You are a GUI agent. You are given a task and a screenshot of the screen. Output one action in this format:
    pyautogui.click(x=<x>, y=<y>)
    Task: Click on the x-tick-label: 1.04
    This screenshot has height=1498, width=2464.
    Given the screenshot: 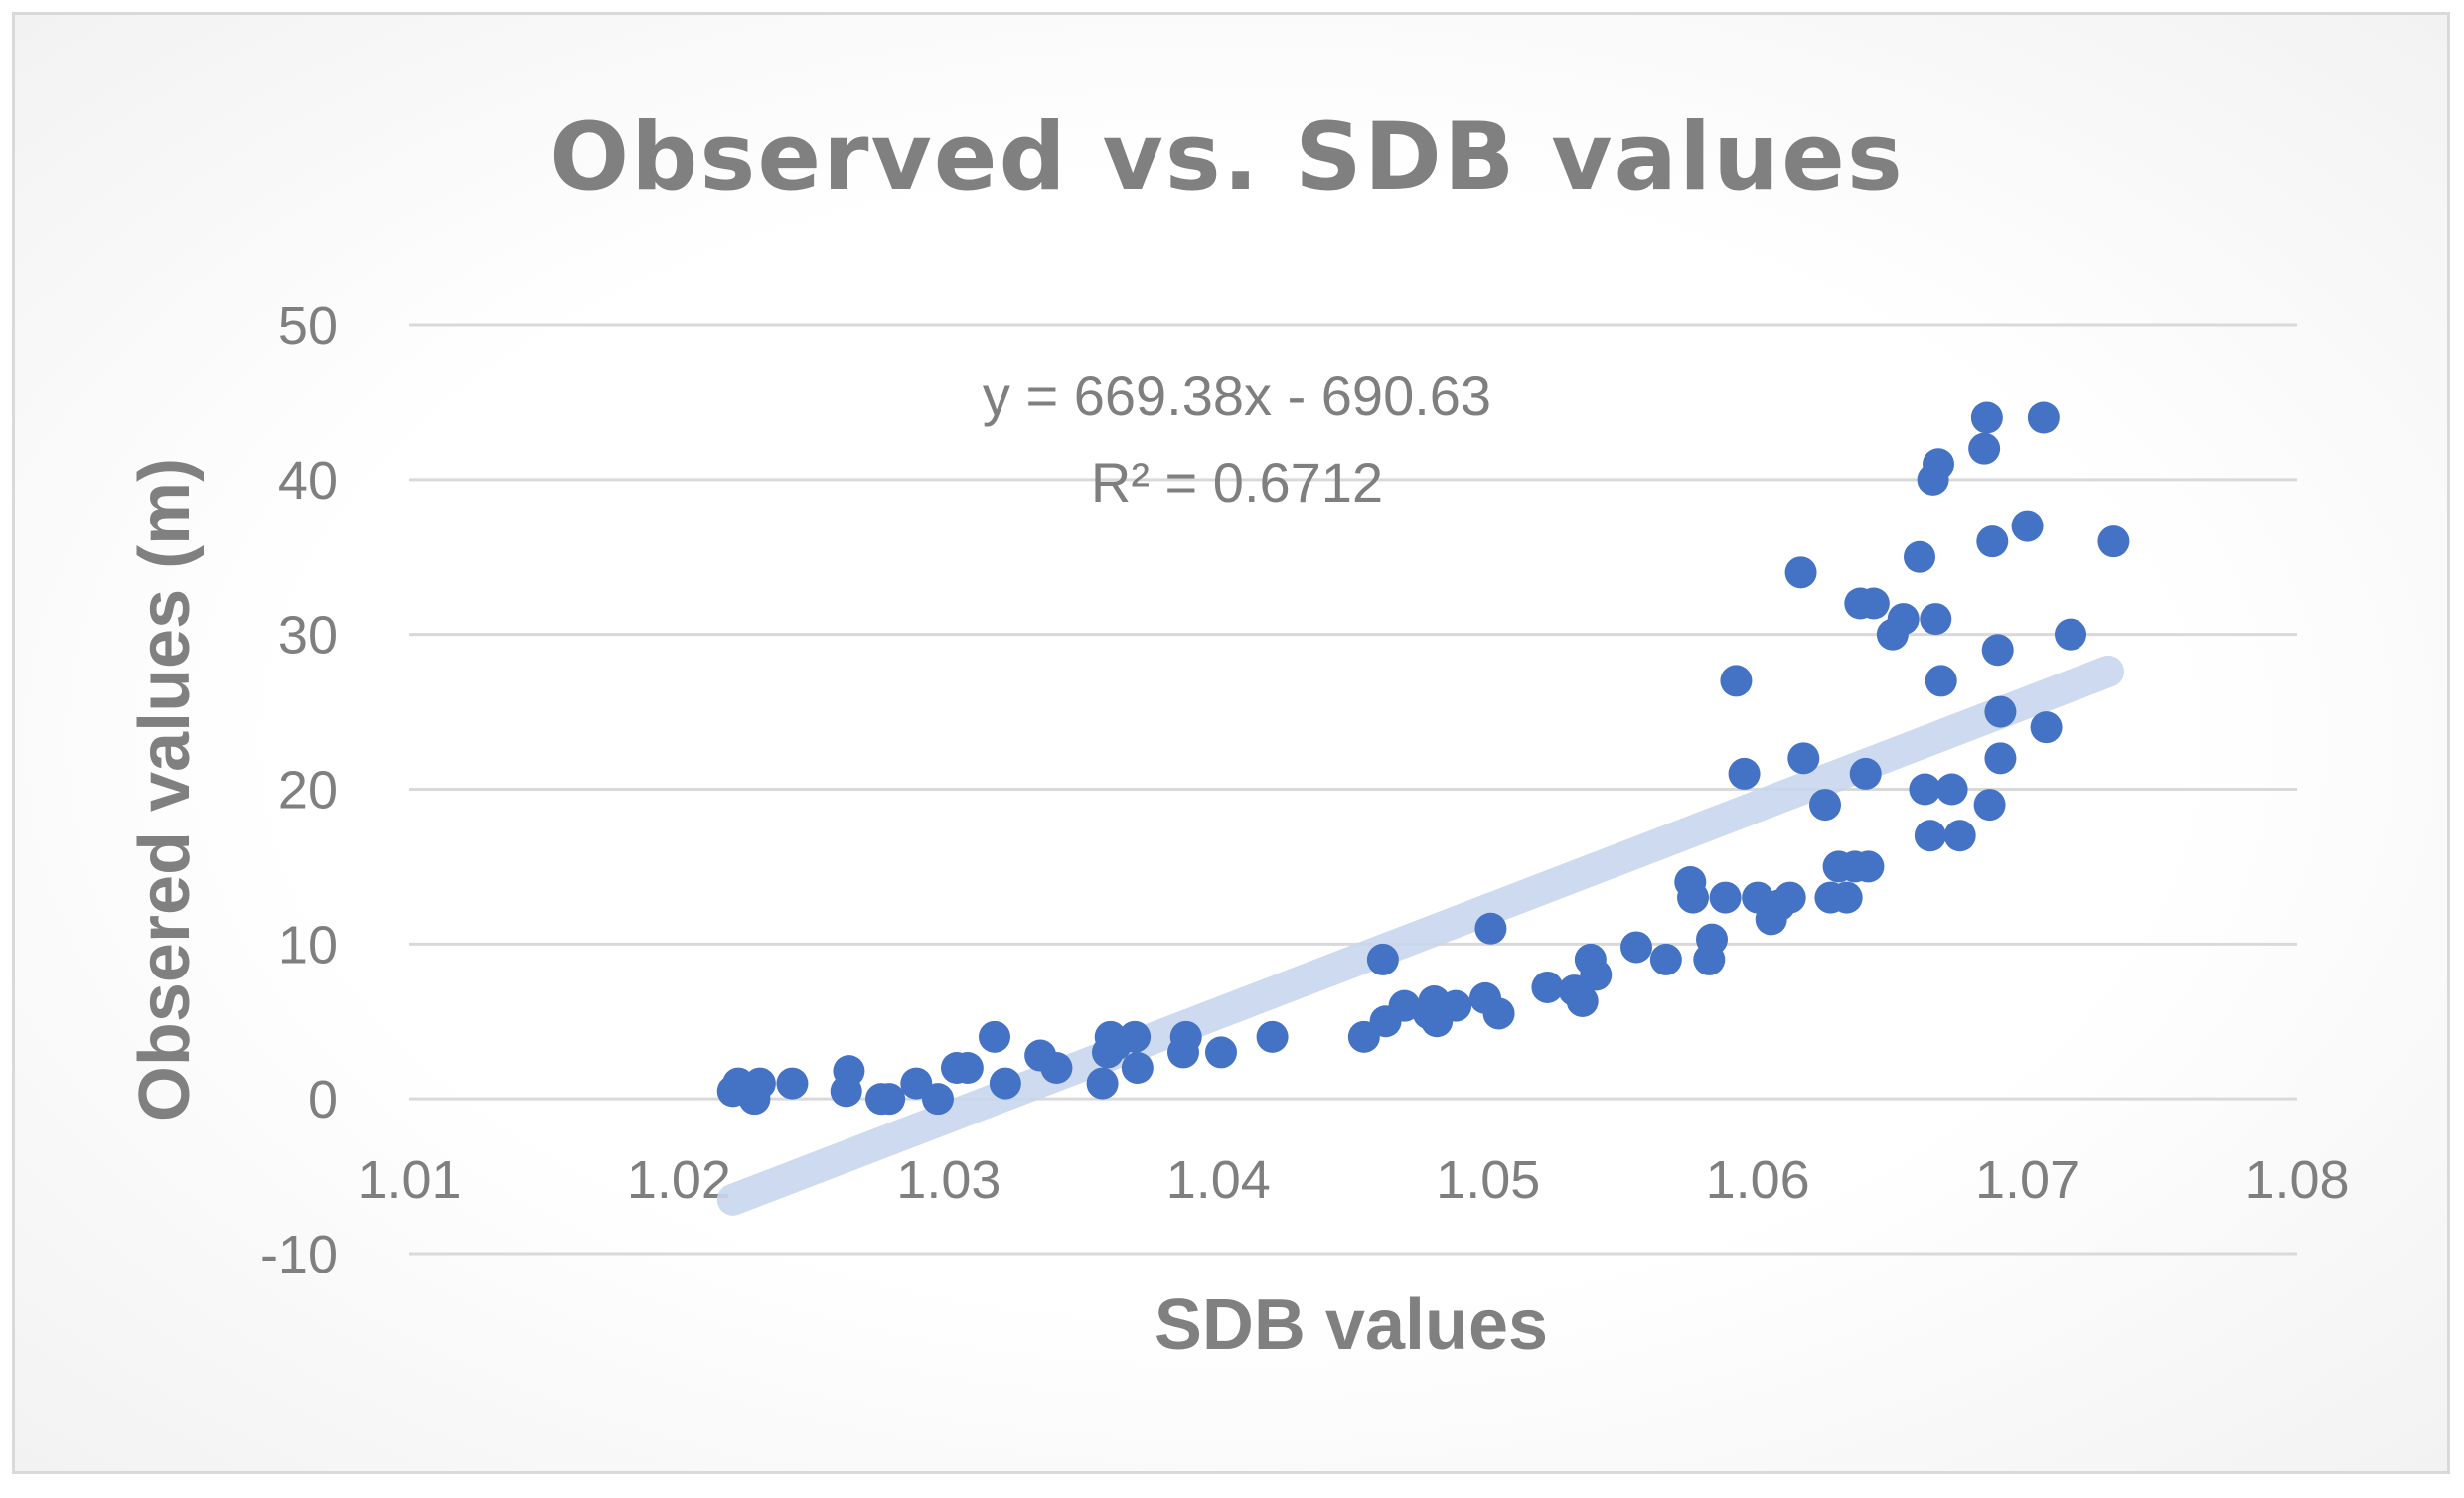 What is the action you would take?
    pyautogui.click(x=1218, y=1180)
    